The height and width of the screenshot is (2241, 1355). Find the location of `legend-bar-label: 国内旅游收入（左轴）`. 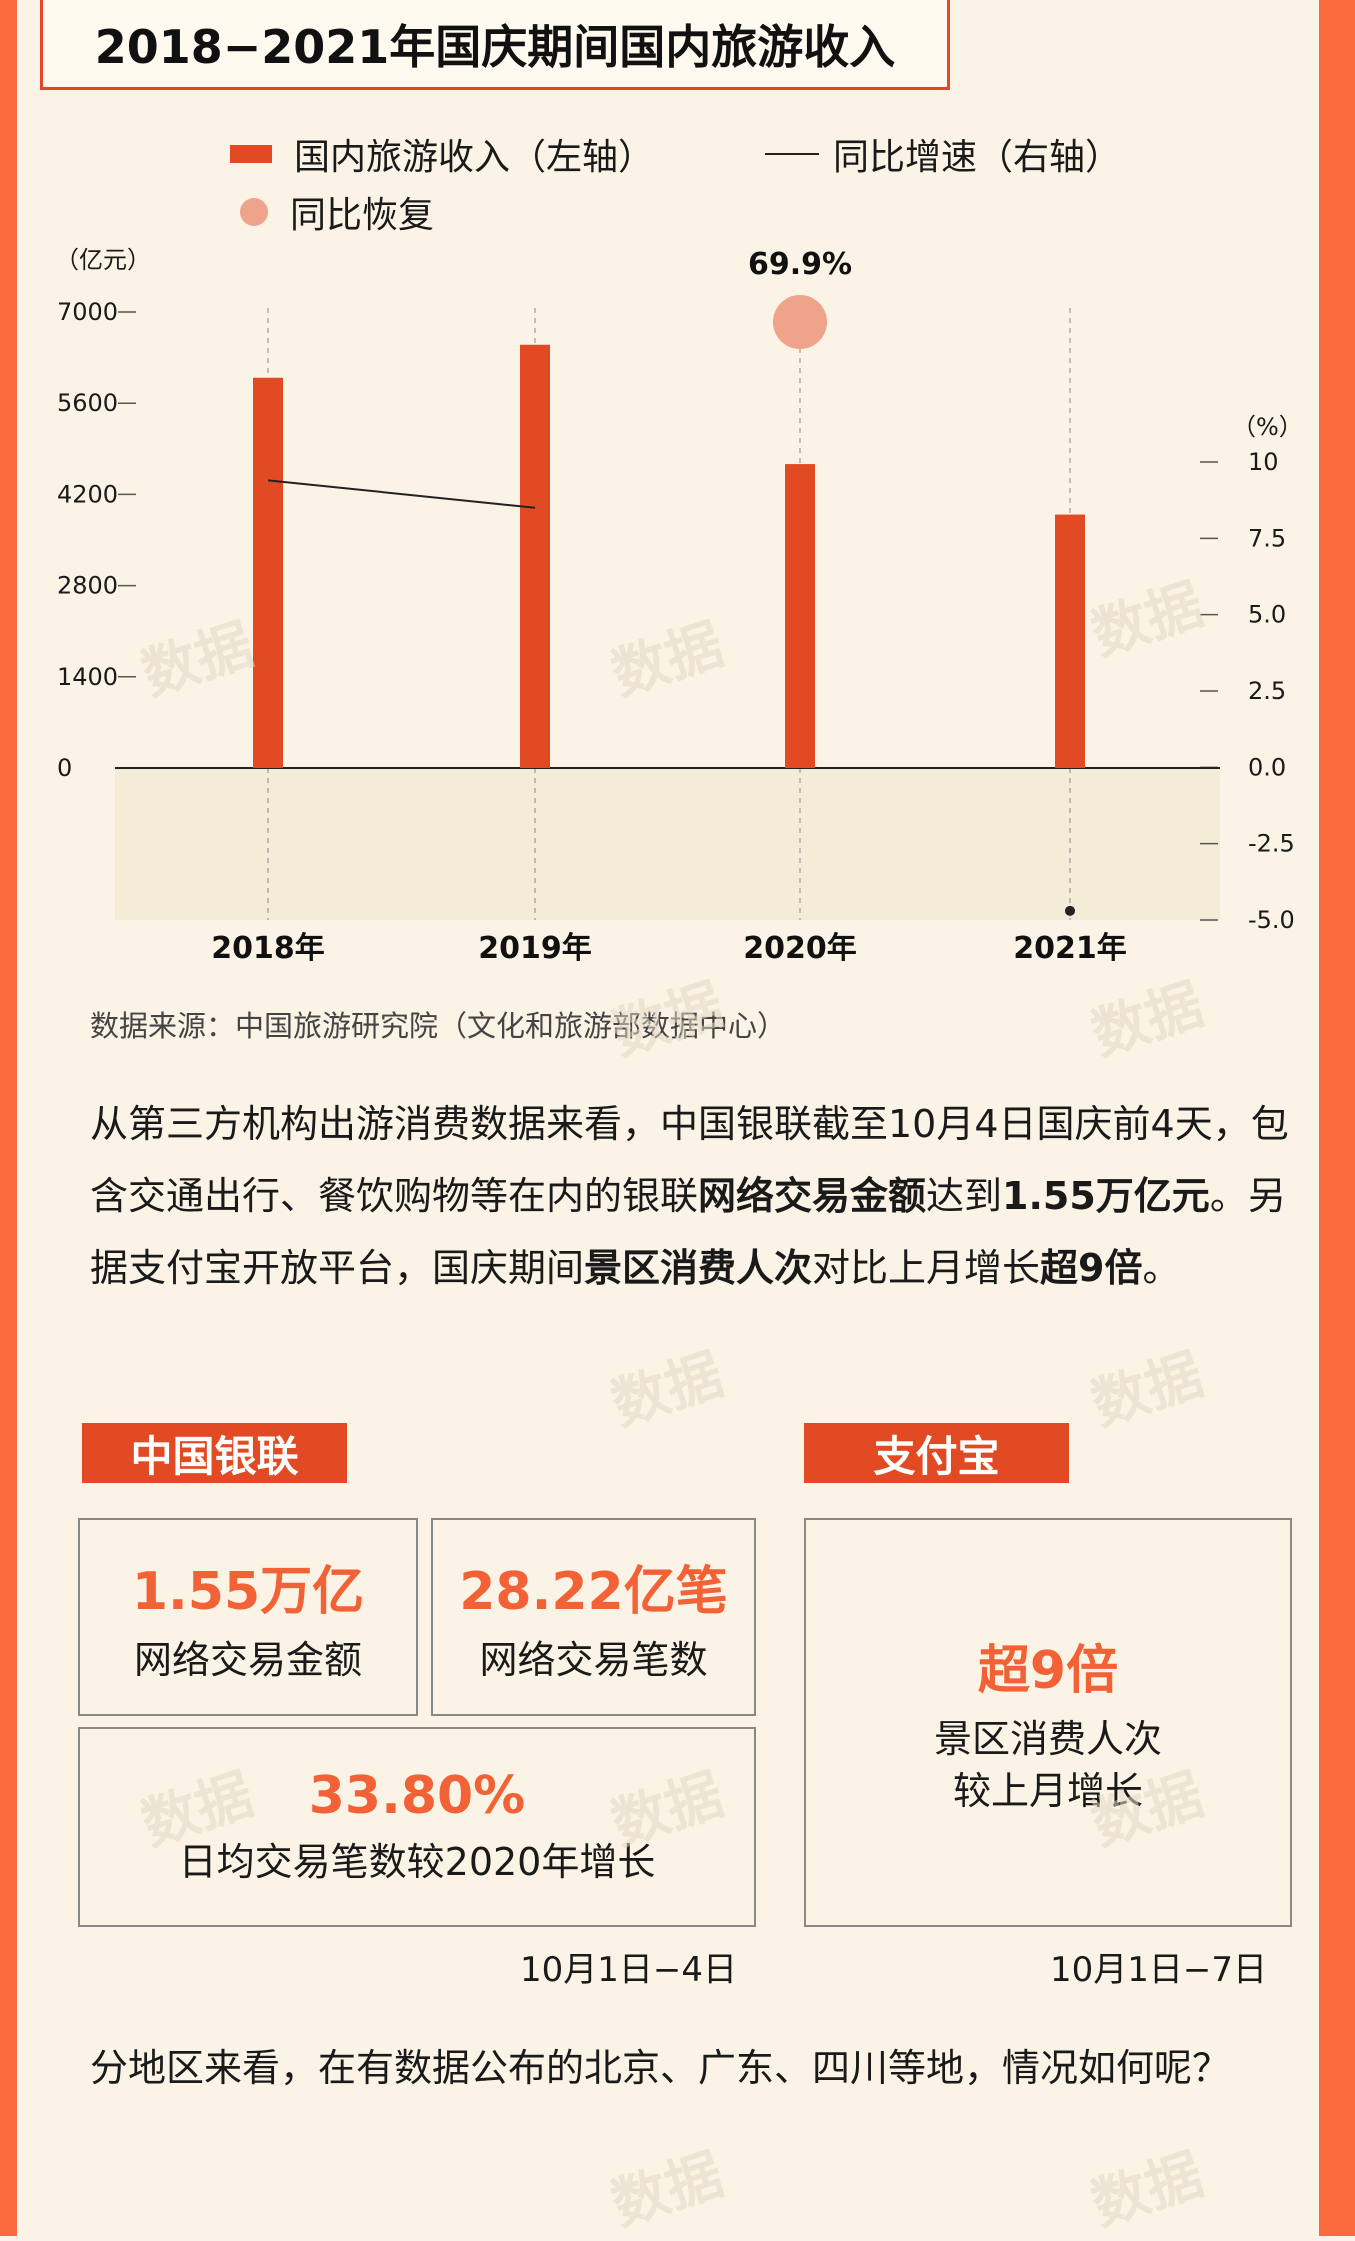

legend-bar-label: 国内旅游收入（左轴） is located at coordinates (474, 157).